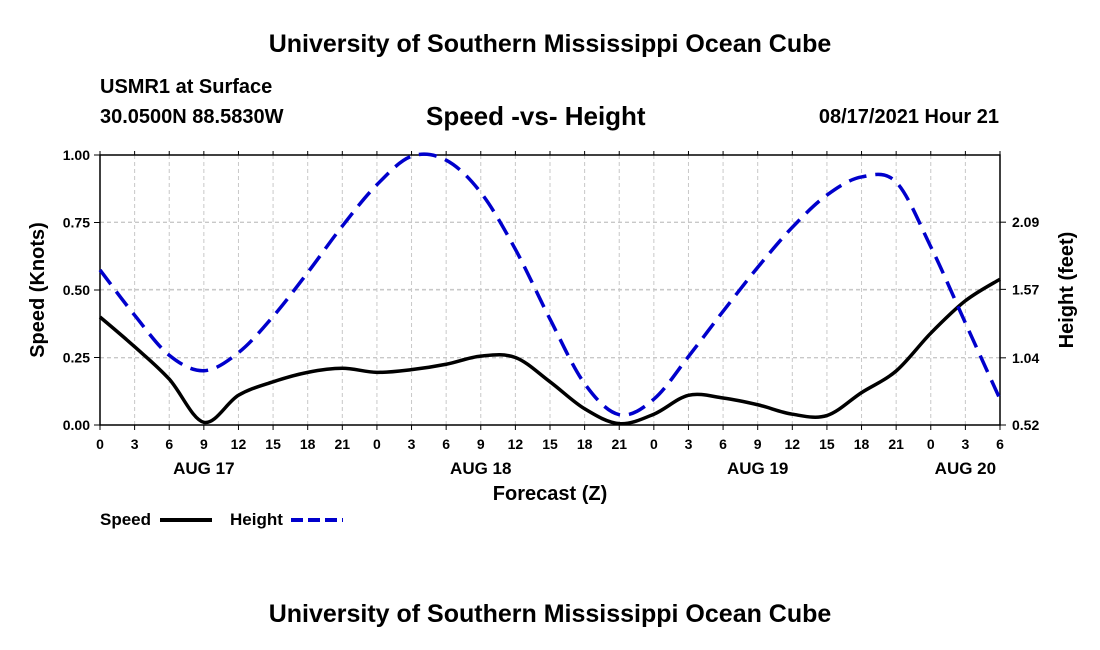 This screenshot has width=1100, height=650. What do you see at coordinates (1025, 289) in the screenshot?
I see `y-right-tick-label: 1.57` at bounding box center [1025, 289].